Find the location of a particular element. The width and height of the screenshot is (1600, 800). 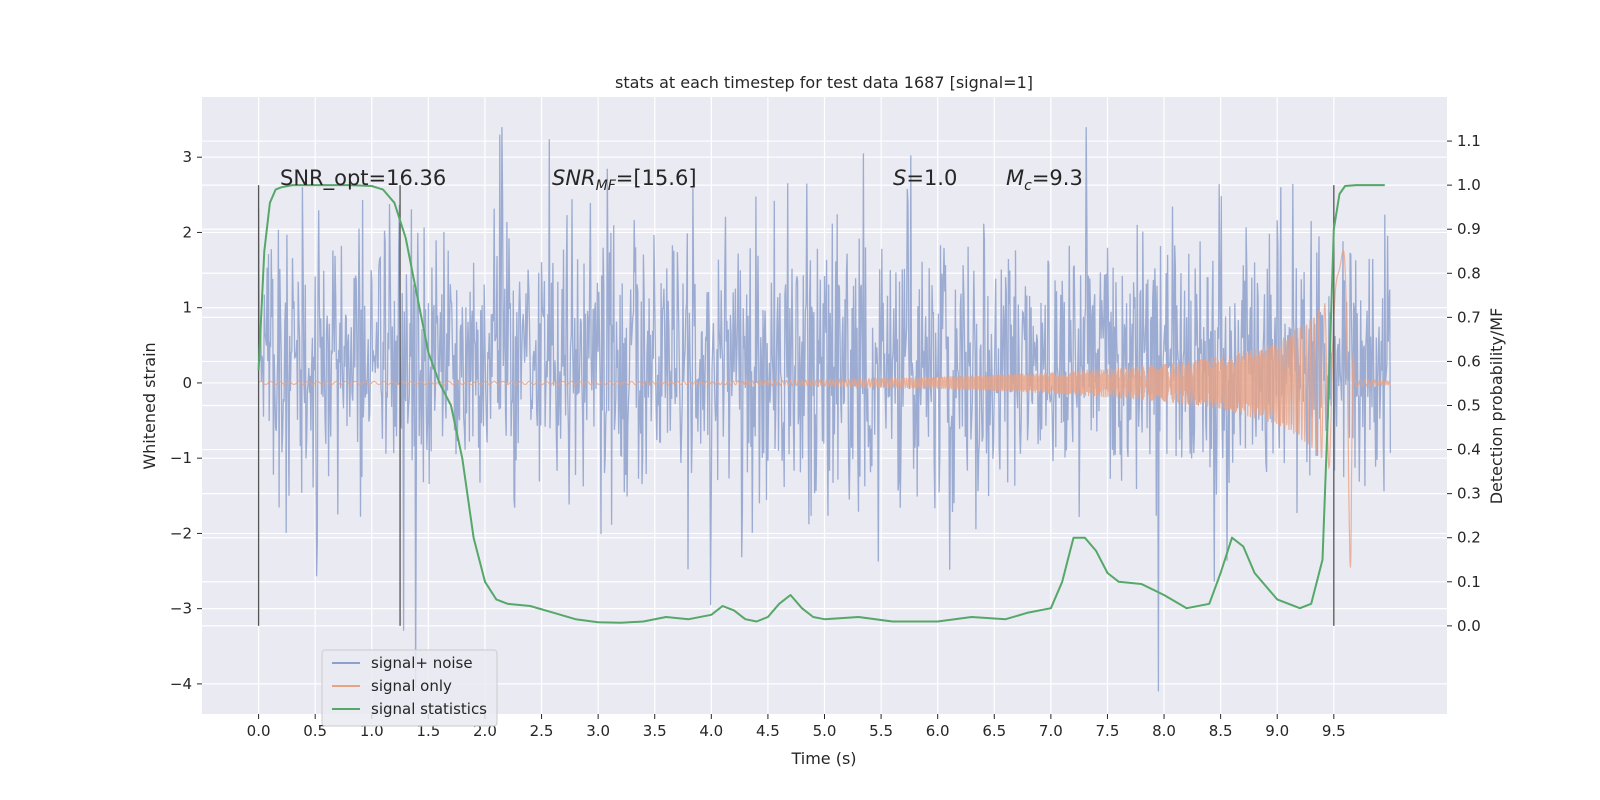

x-tick-label: 0.5 is located at coordinates (315, 731).